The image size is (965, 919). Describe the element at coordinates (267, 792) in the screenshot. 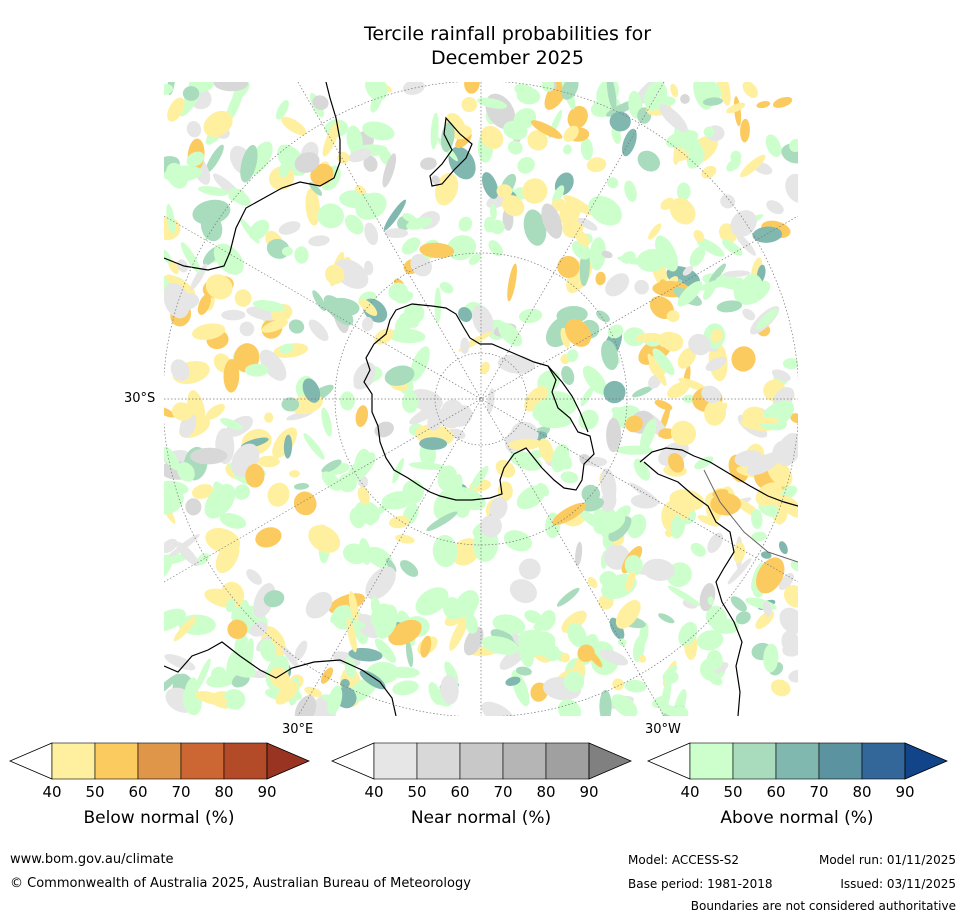

I see `colorbar-tick-label: 90` at that location.